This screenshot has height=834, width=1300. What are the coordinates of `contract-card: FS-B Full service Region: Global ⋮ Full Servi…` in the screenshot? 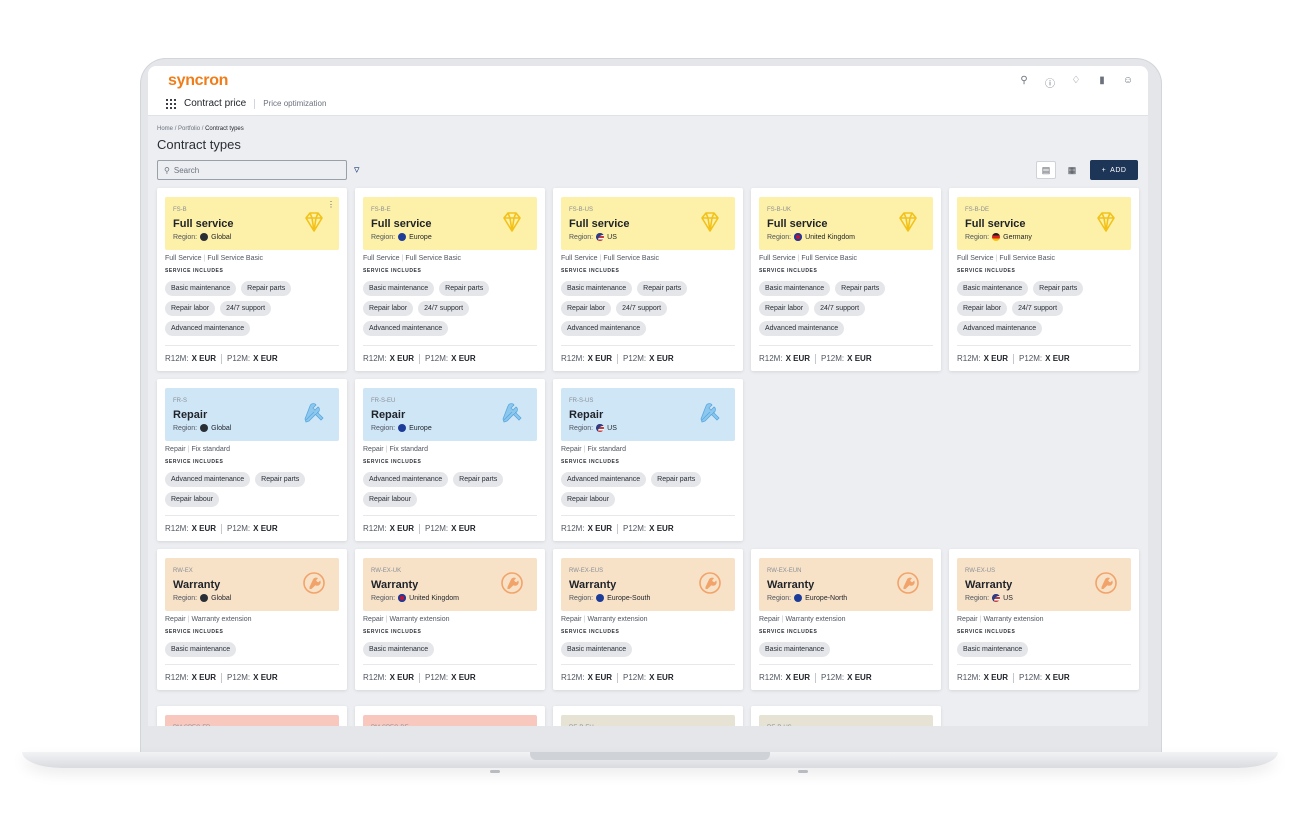 It's located at (252, 279).